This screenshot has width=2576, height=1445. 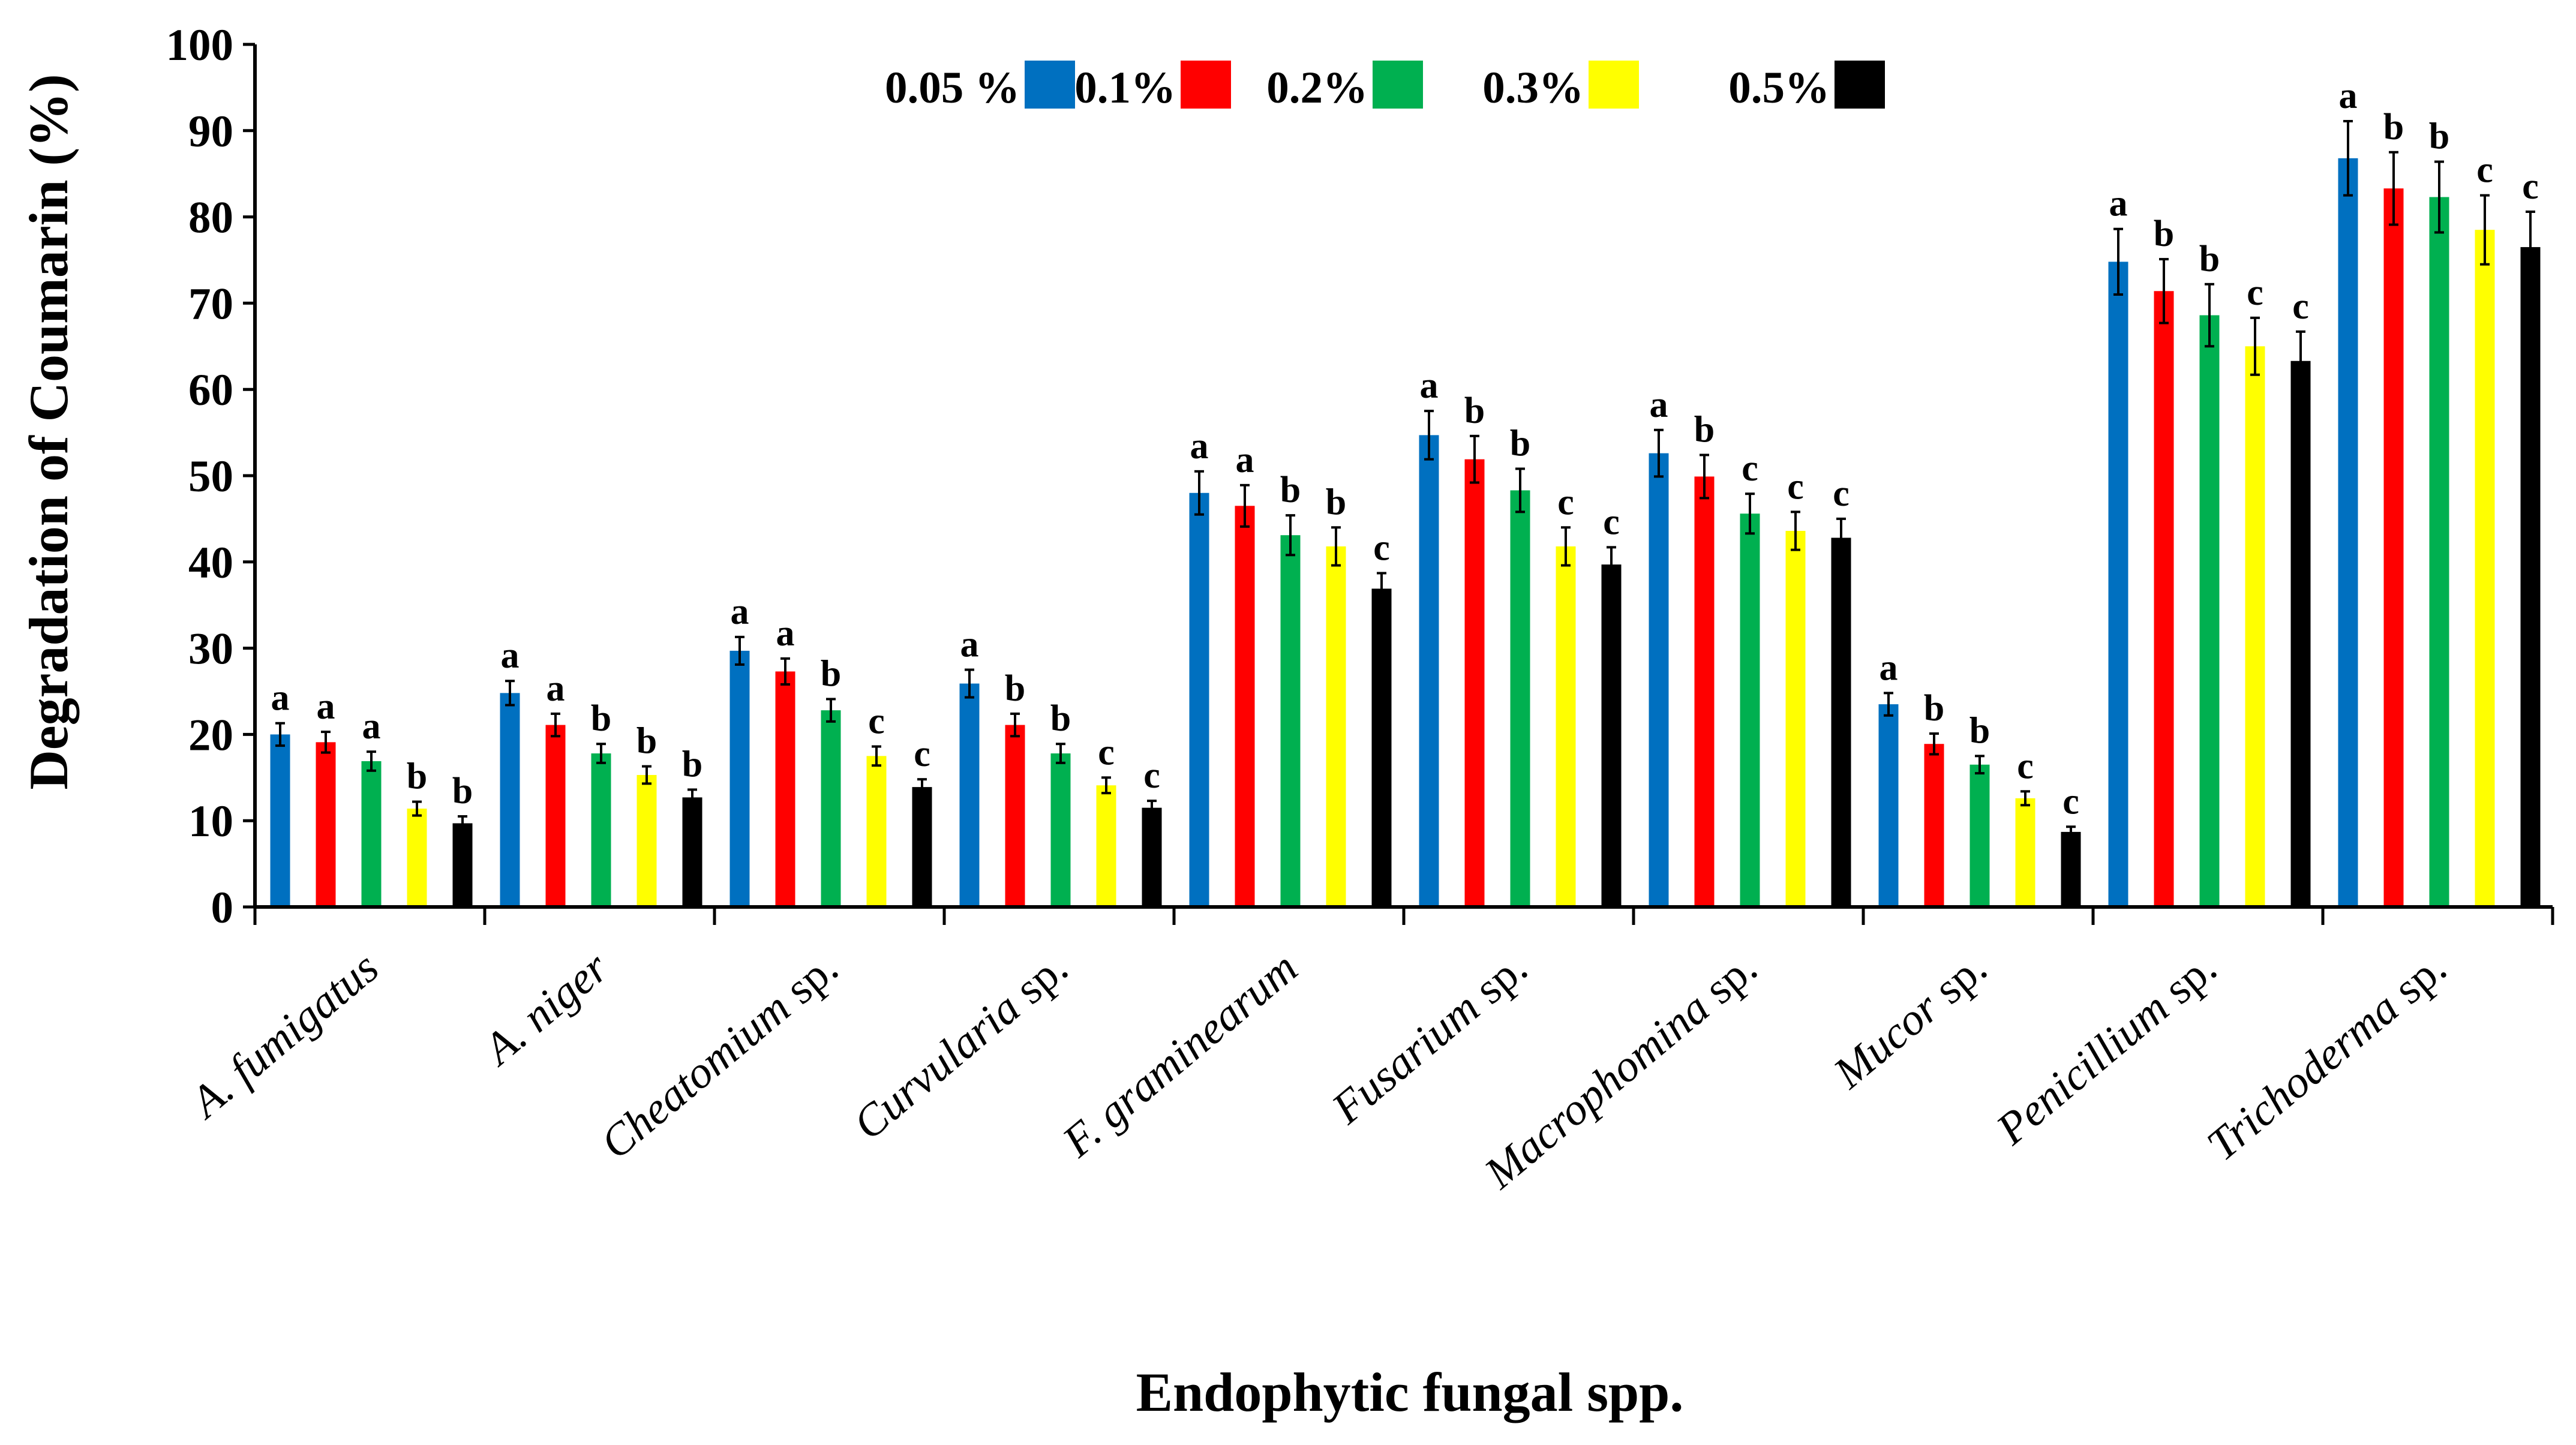 What do you see at coordinates (210, 649) in the screenshot?
I see `y-tick-label: 30` at bounding box center [210, 649].